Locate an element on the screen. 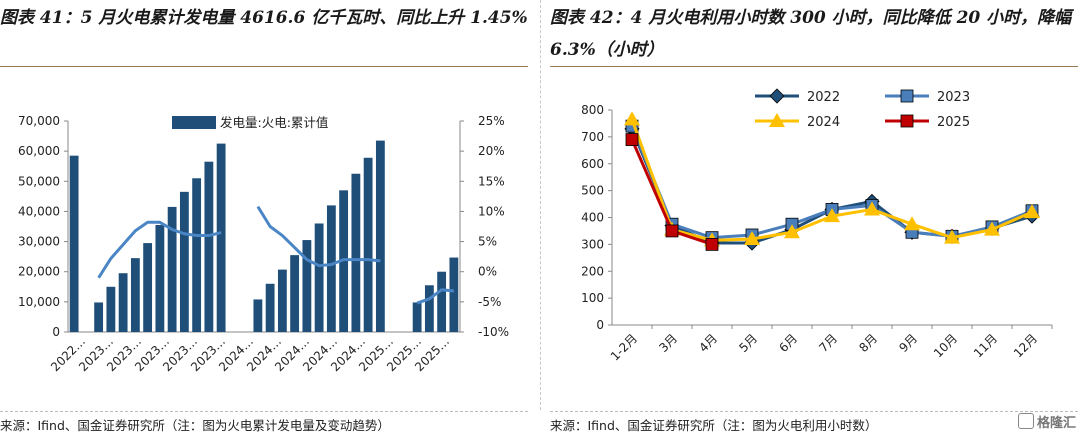 Image resolution: width=1080 pixels, height=439 pixels. panel-divider is located at coordinates (540, 205).